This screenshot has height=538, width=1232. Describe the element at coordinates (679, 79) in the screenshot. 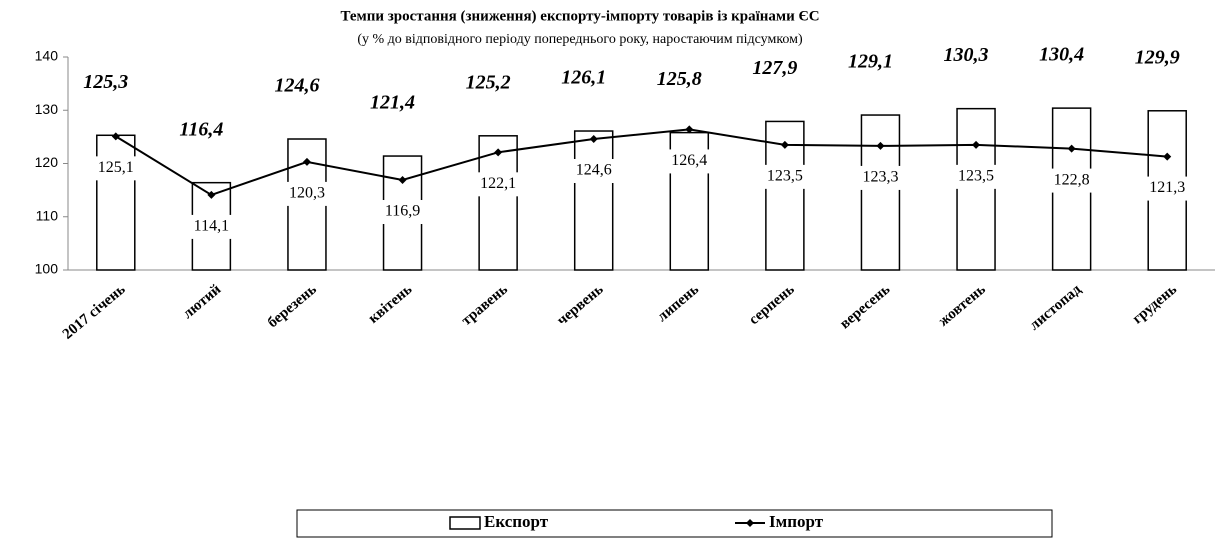

I see `bar-value-label: 125,8` at that location.